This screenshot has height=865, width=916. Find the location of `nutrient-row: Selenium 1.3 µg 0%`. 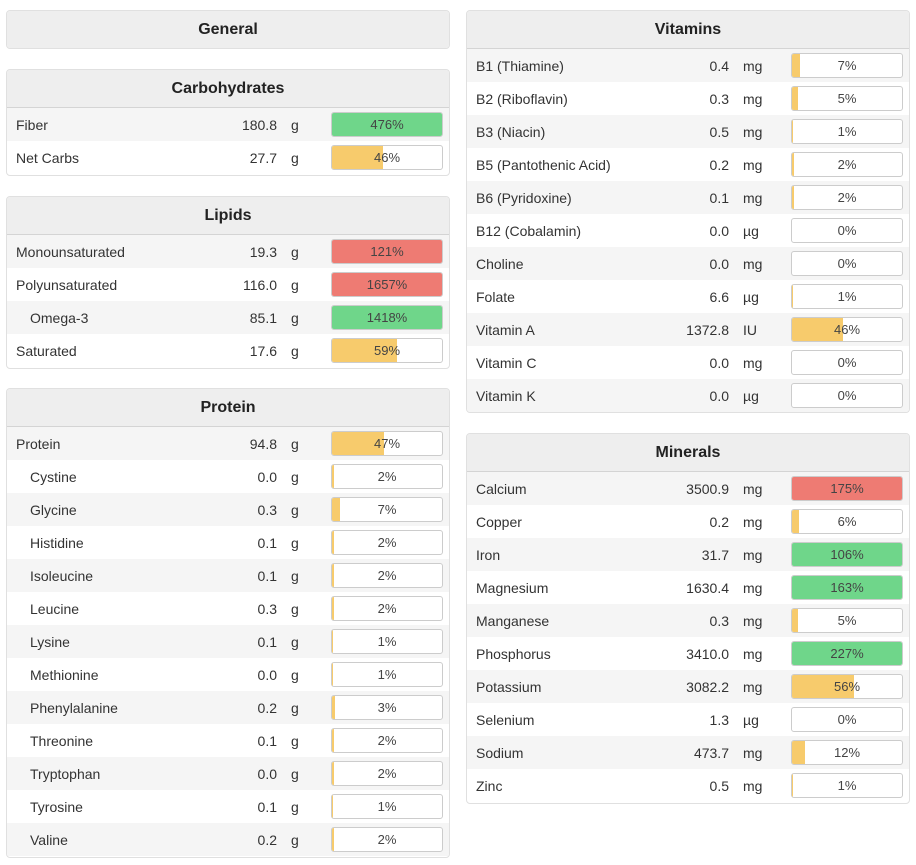

nutrient-row: Selenium 1.3 µg 0% is located at coordinates (688, 719).